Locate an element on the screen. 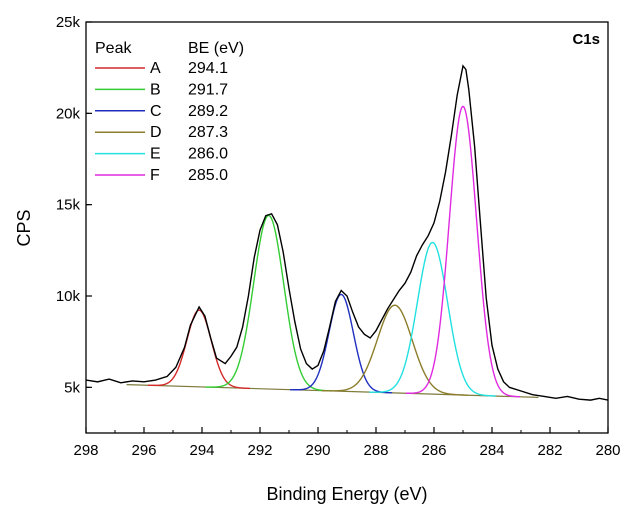  legend-peak-name: B is located at coordinates (155, 89).